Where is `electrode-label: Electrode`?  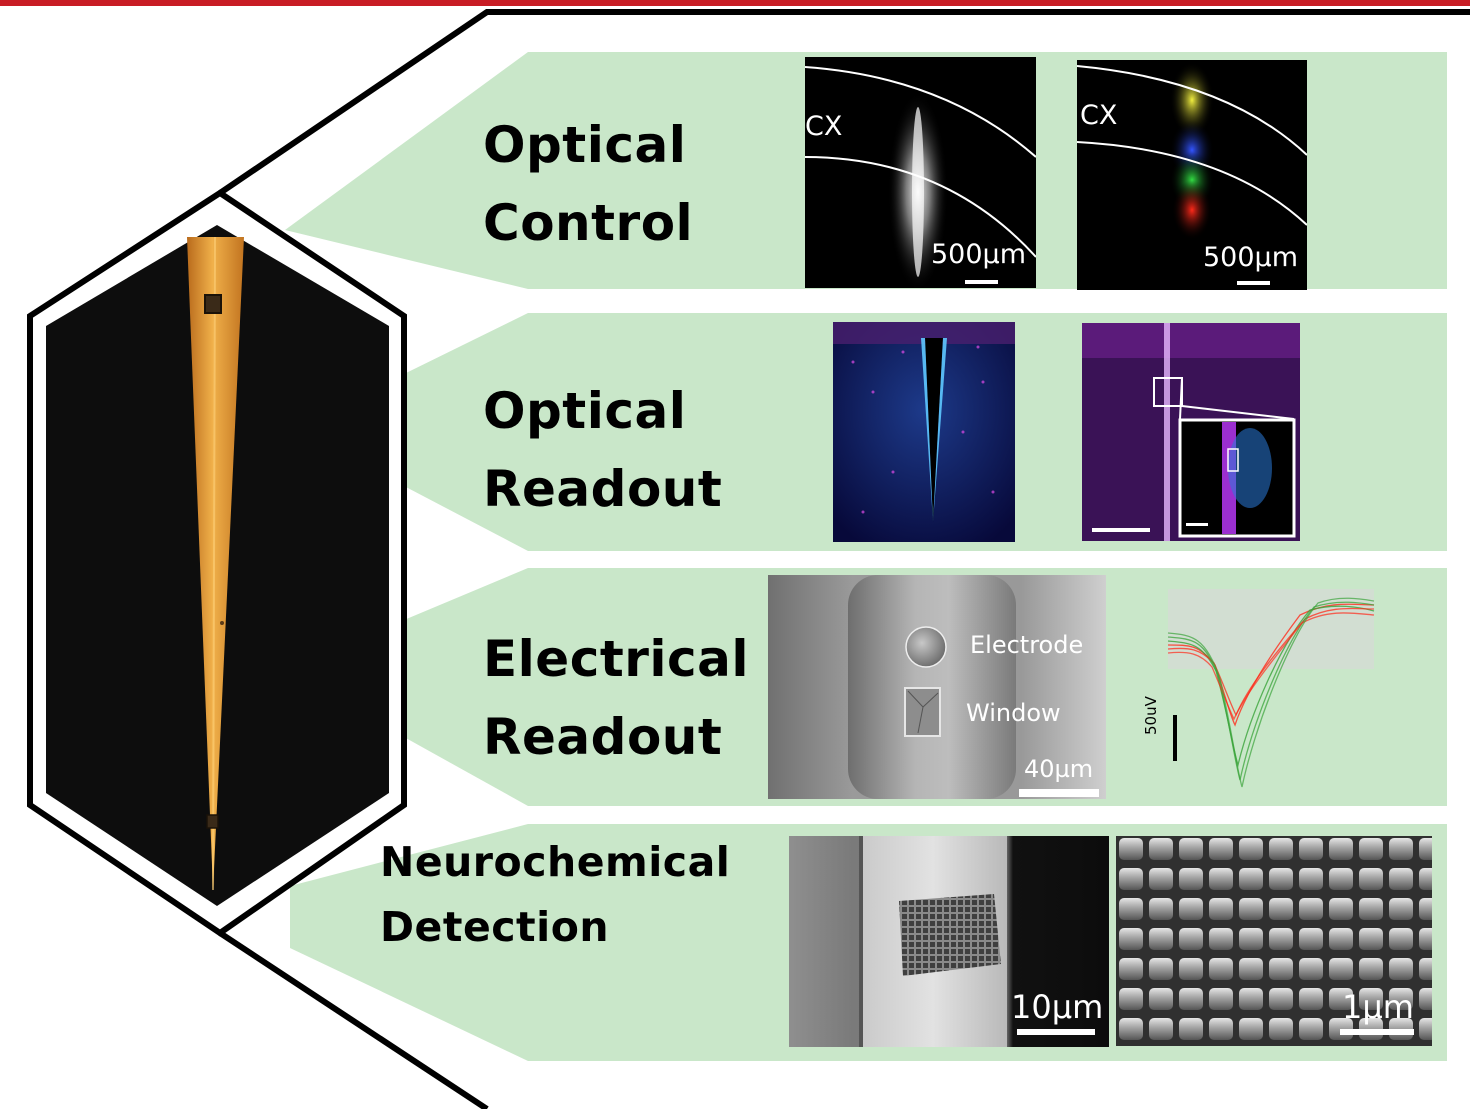 electrode-label: Electrode is located at coordinates (1027, 645).